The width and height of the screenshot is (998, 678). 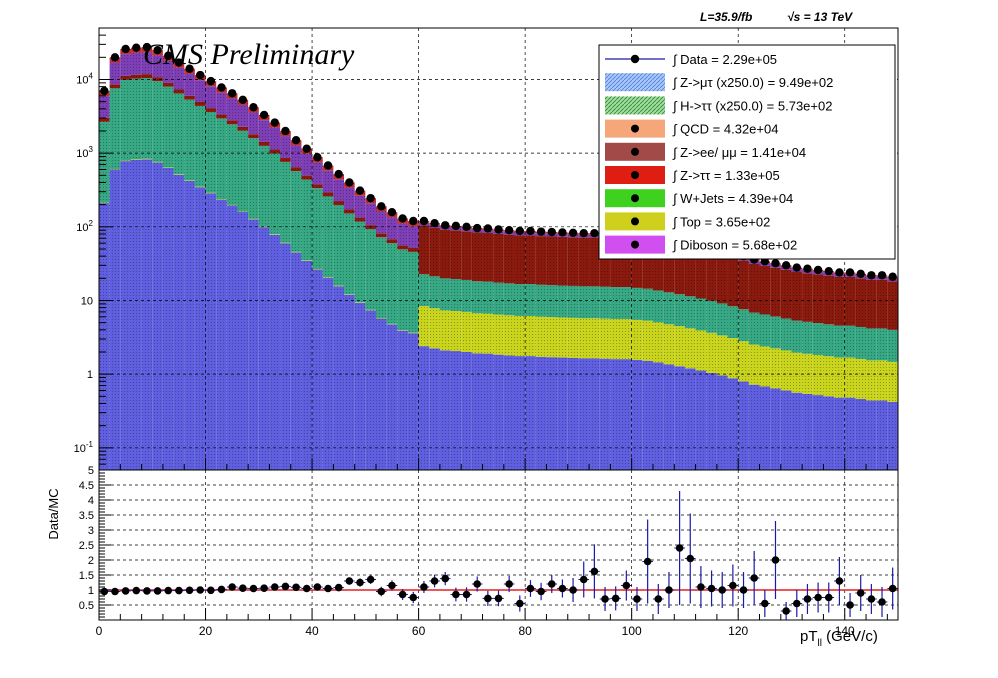 What do you see at coordinates (84, 78) in the screenshot?
I see `y-tick-label: 10⁴` at bounding box center [84, 78].